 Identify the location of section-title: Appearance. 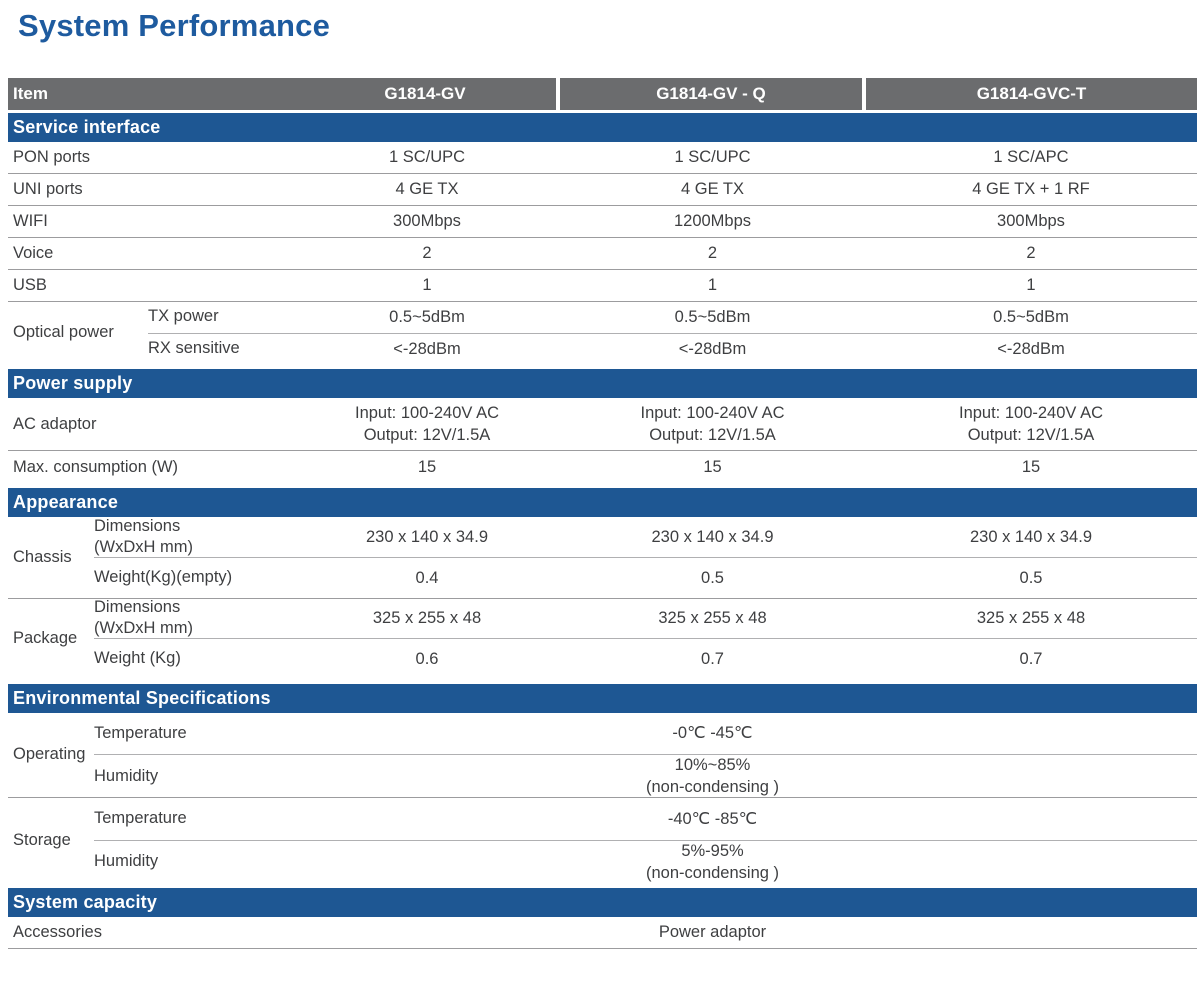
(66, 502).